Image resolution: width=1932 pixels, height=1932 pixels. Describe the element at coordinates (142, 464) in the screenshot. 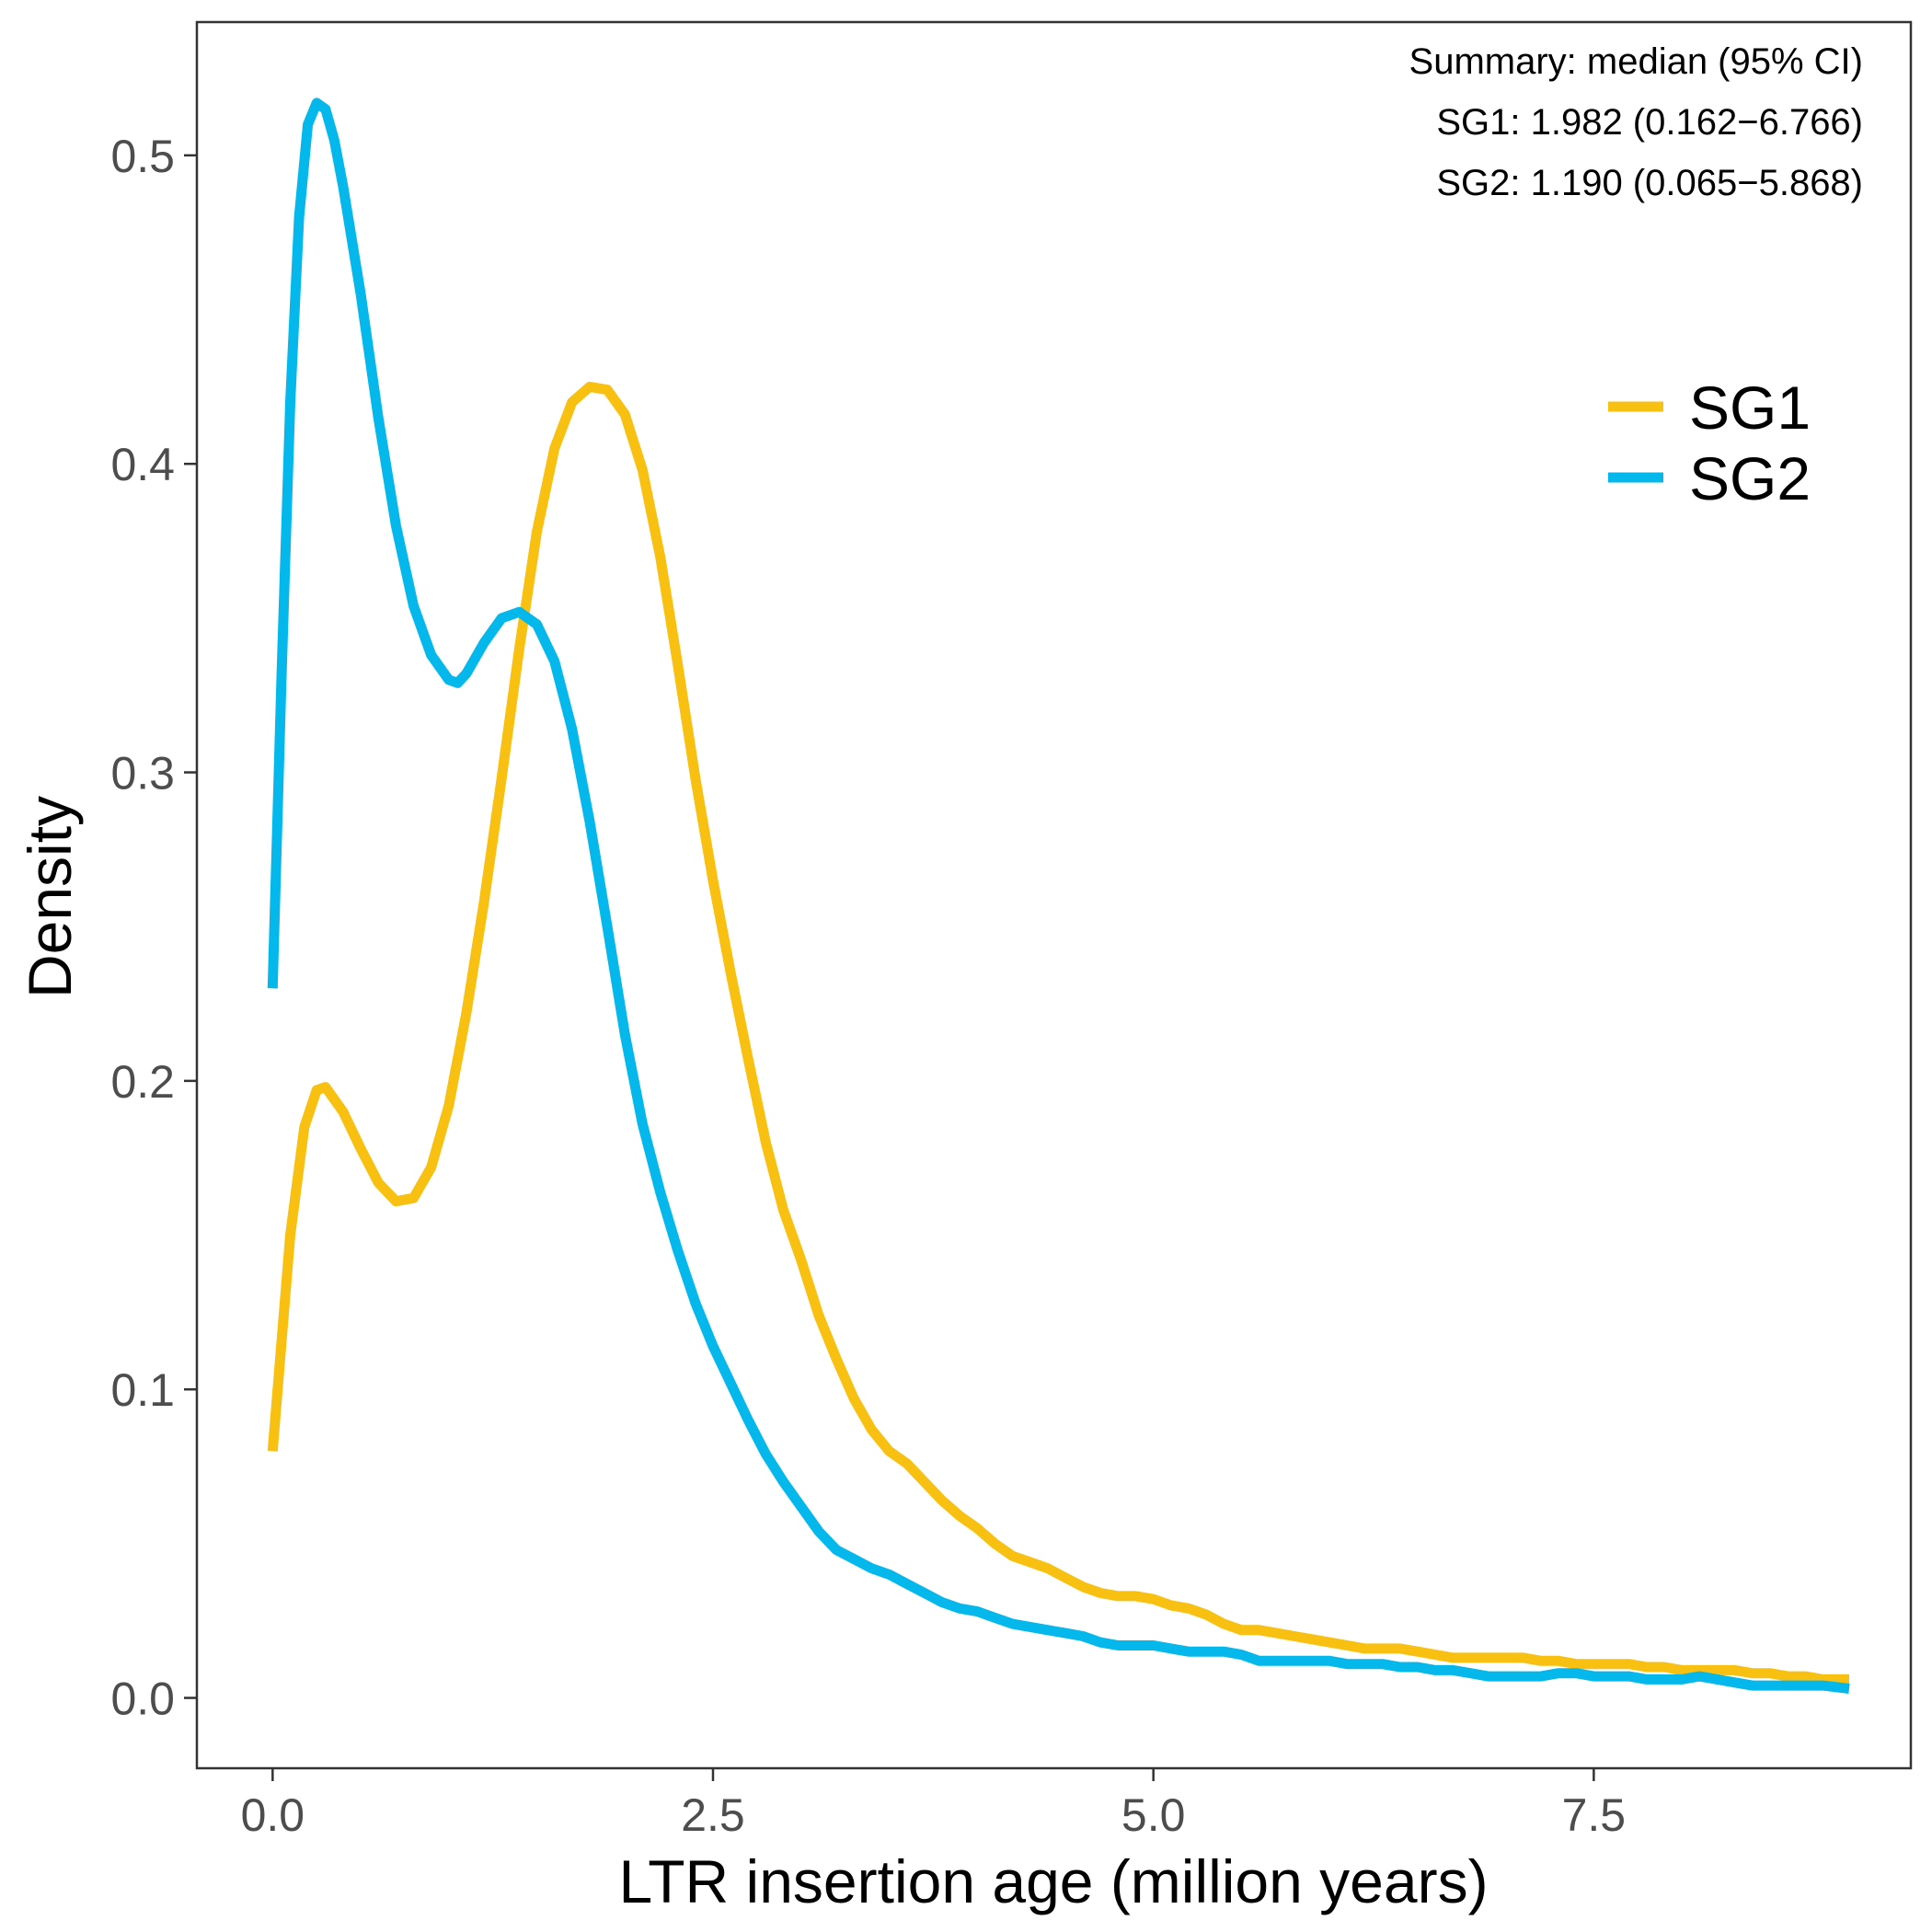

I see `y-tick-label: 0.4` at that location.